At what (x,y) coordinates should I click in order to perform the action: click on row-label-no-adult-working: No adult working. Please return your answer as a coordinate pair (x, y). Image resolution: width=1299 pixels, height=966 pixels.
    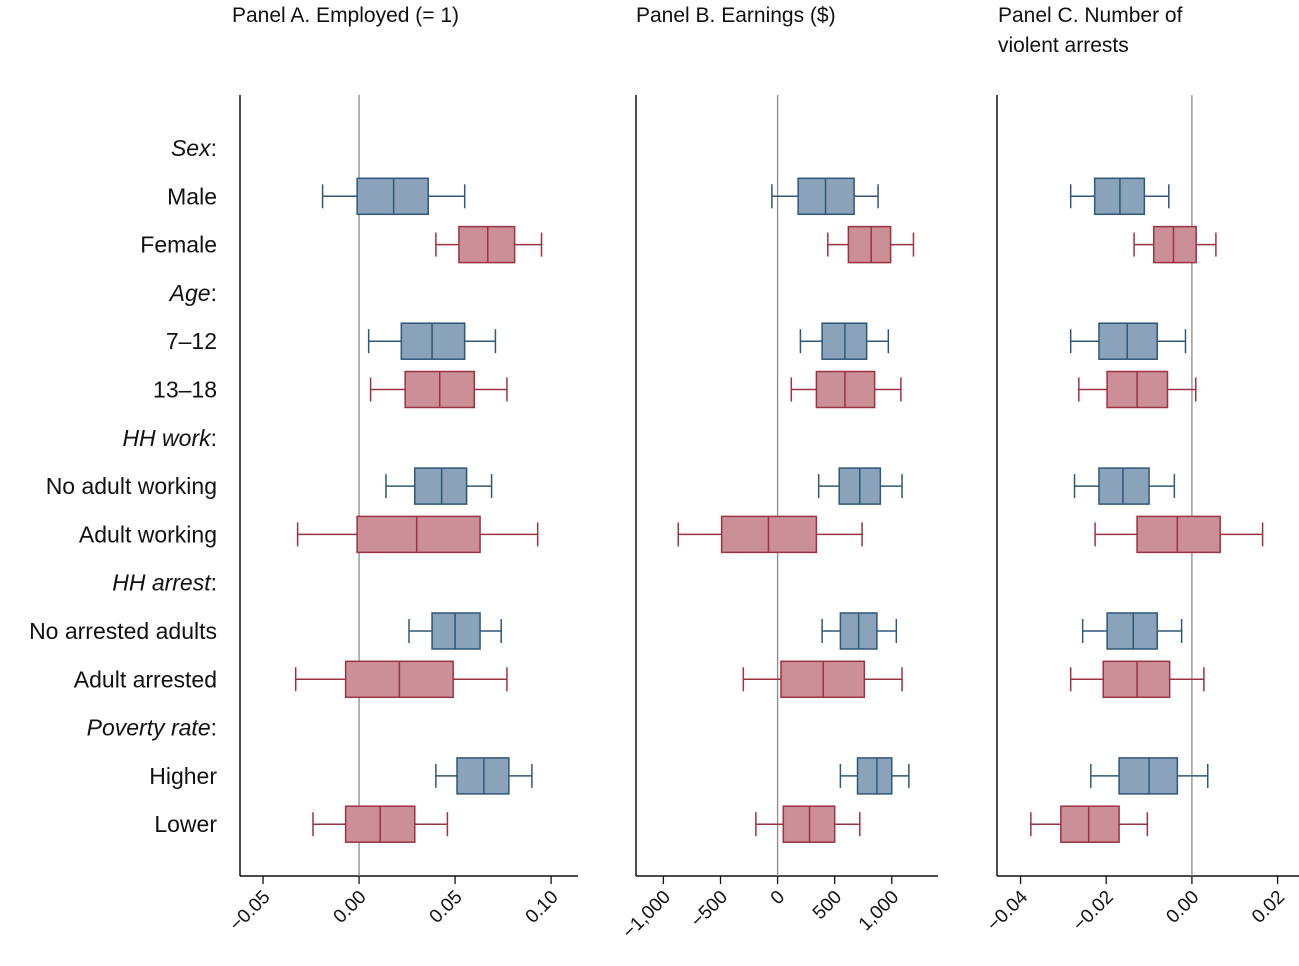
    Looking at the image, I should click on (131, 486).